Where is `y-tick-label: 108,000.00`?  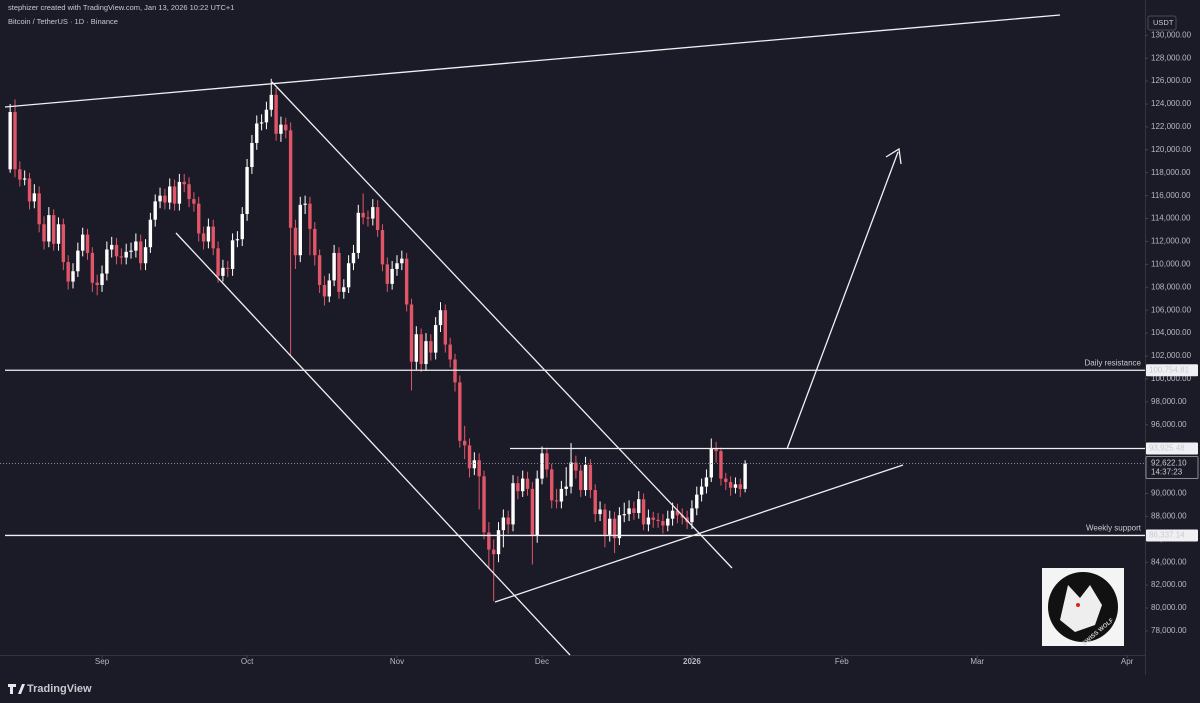 y-tick-label: 108,000.00 is located at coordinates (1171, 286).